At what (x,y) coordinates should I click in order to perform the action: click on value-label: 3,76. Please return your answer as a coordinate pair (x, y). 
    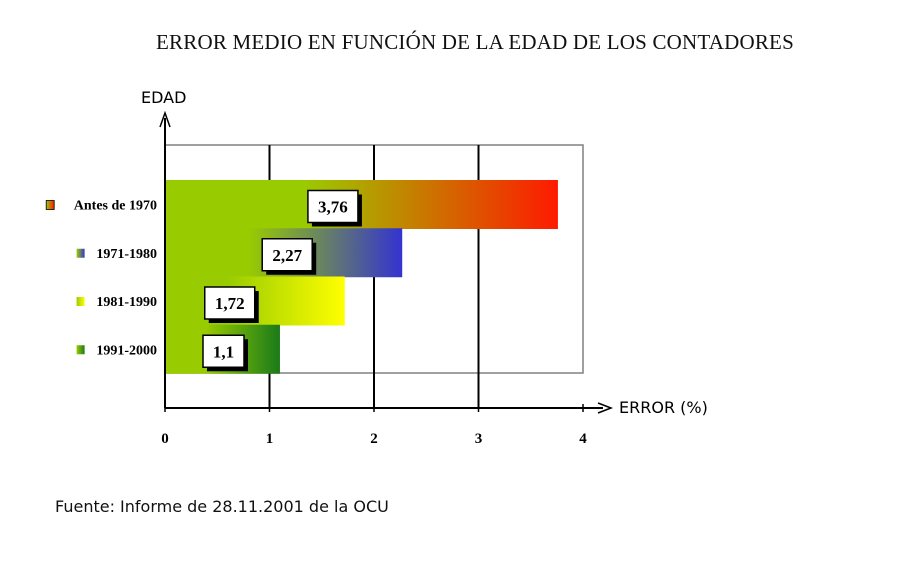
    Looking at the image, I should click on (333, 207).